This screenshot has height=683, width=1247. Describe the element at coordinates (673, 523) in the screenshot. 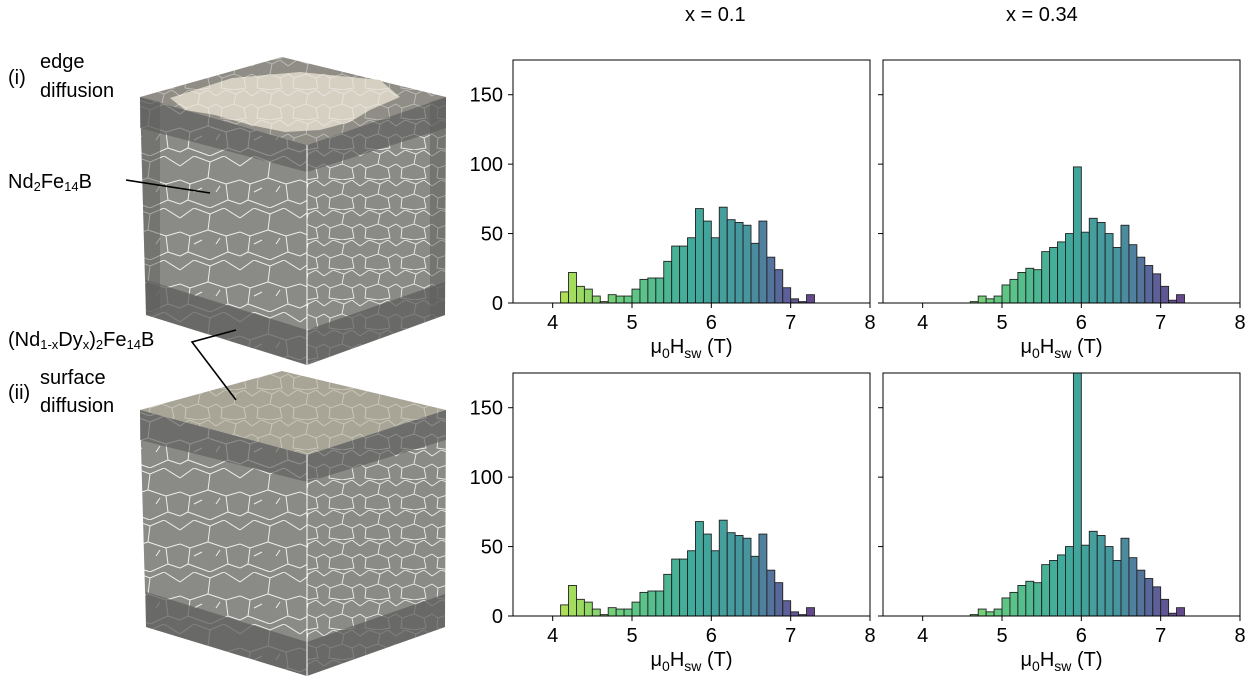

I see `histogram-ii-x0.1: 4 5 6 7 8 0 50 100 150 μ0Hsw (T)` at that location.